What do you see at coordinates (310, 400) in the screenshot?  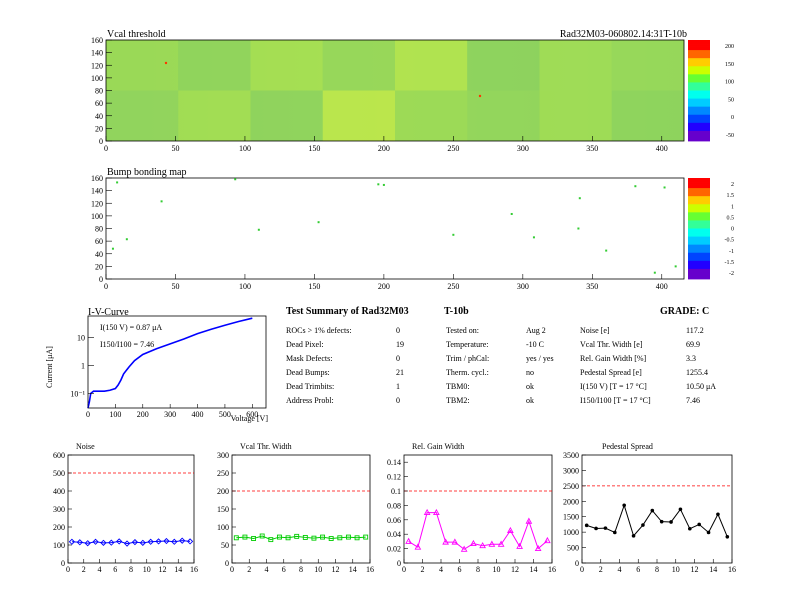 I see `summary-col1-label: Address Probl:` at bounding box center [310, 400].